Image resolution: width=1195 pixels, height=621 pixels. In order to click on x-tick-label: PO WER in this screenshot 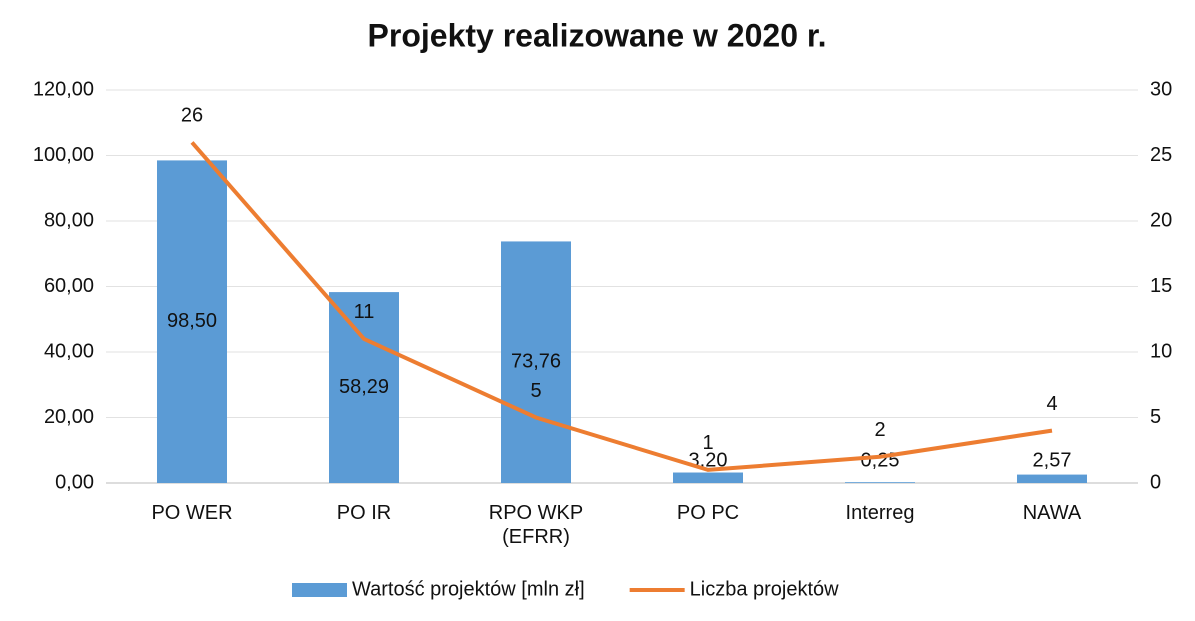, I will do `click(192, 513)`.